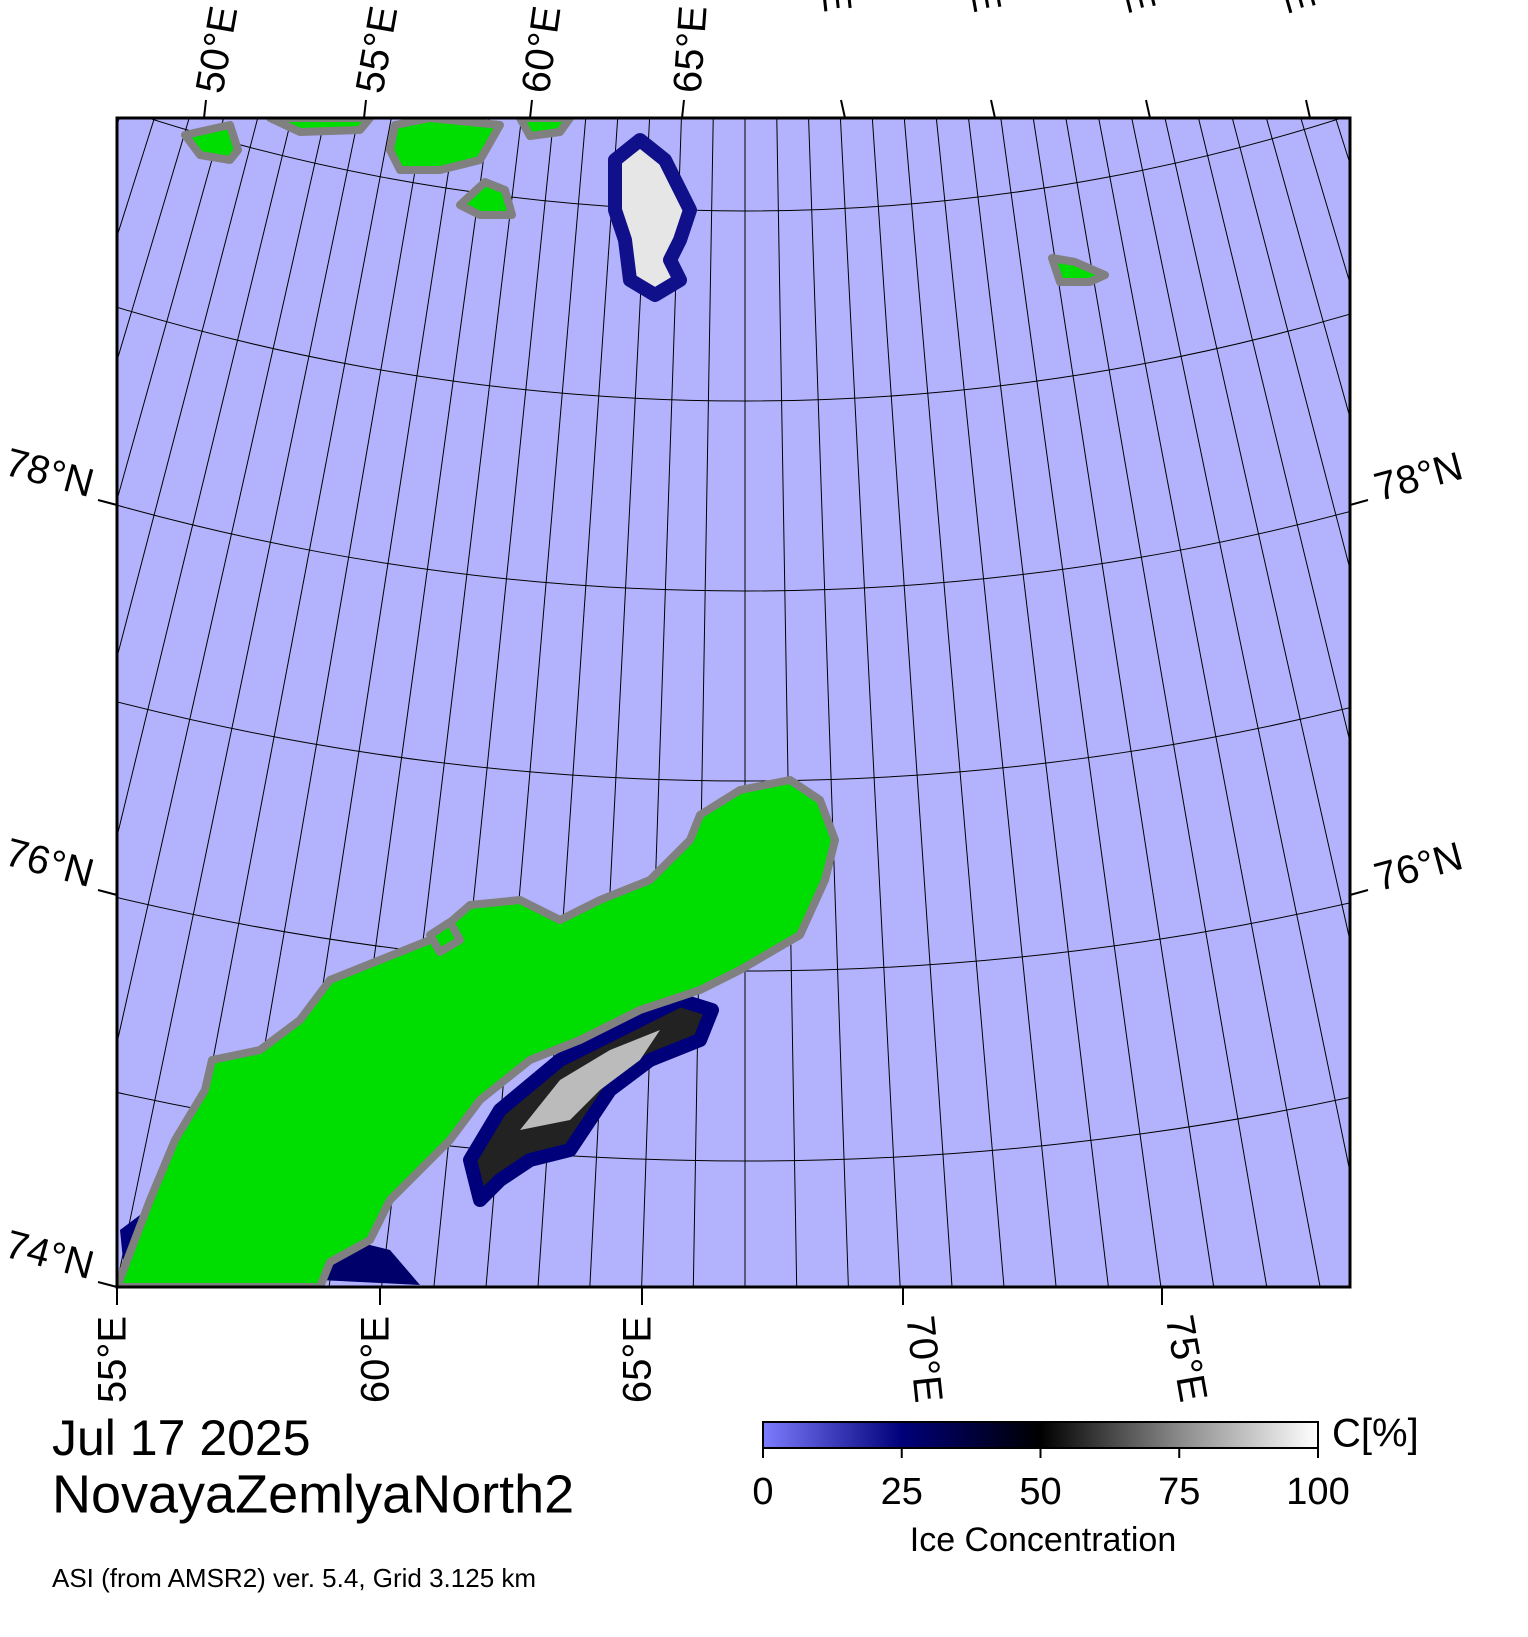 The height and width of the screenshot is (1637, 1528). I want to click on top-label: 50°E, so click(217, 49).